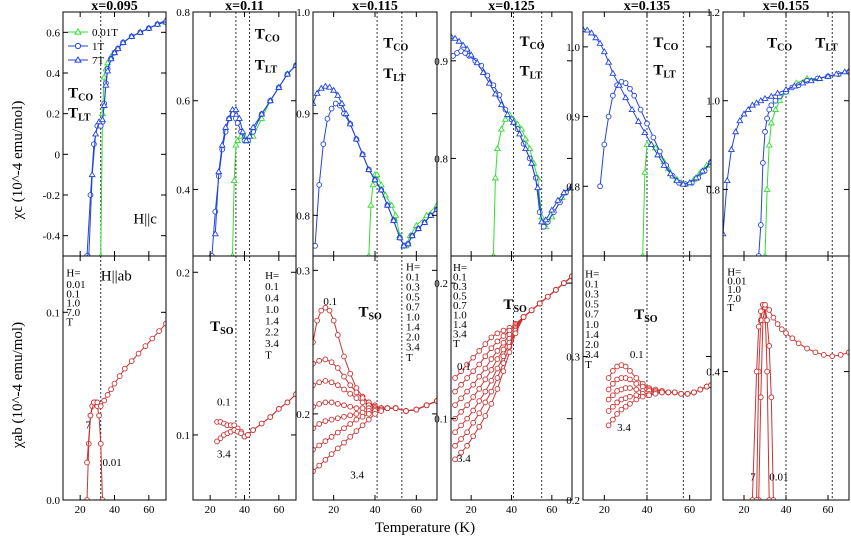 This screenshot has height=543, width=851. Describe the element at coordinates (18, 385) in the screenshot. I see `y-axis-label-bottom: χab (10^-4 emu/mol)` at that location.